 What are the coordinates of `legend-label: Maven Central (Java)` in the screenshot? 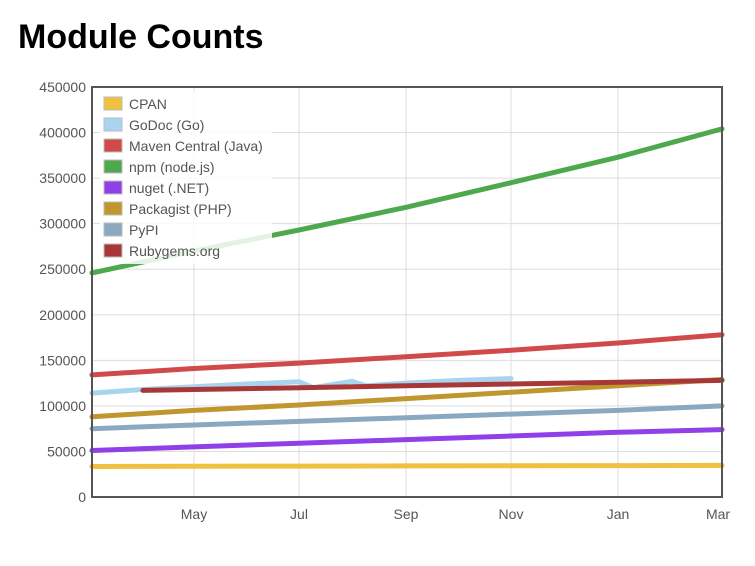 It's located at (196, 146).